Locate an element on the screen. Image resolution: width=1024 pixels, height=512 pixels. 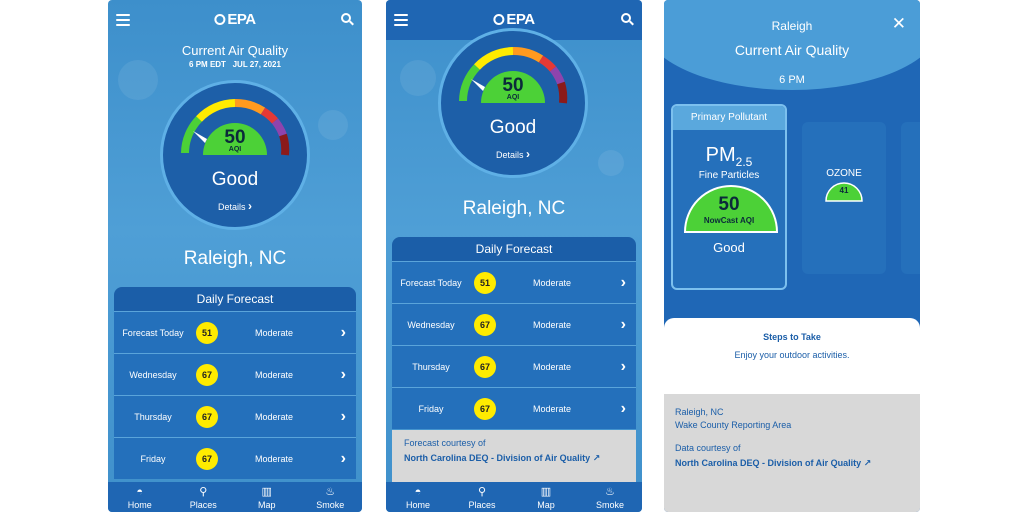
pollutant-card-ozone: OZONE 41 is located at coordinates (844, 198).